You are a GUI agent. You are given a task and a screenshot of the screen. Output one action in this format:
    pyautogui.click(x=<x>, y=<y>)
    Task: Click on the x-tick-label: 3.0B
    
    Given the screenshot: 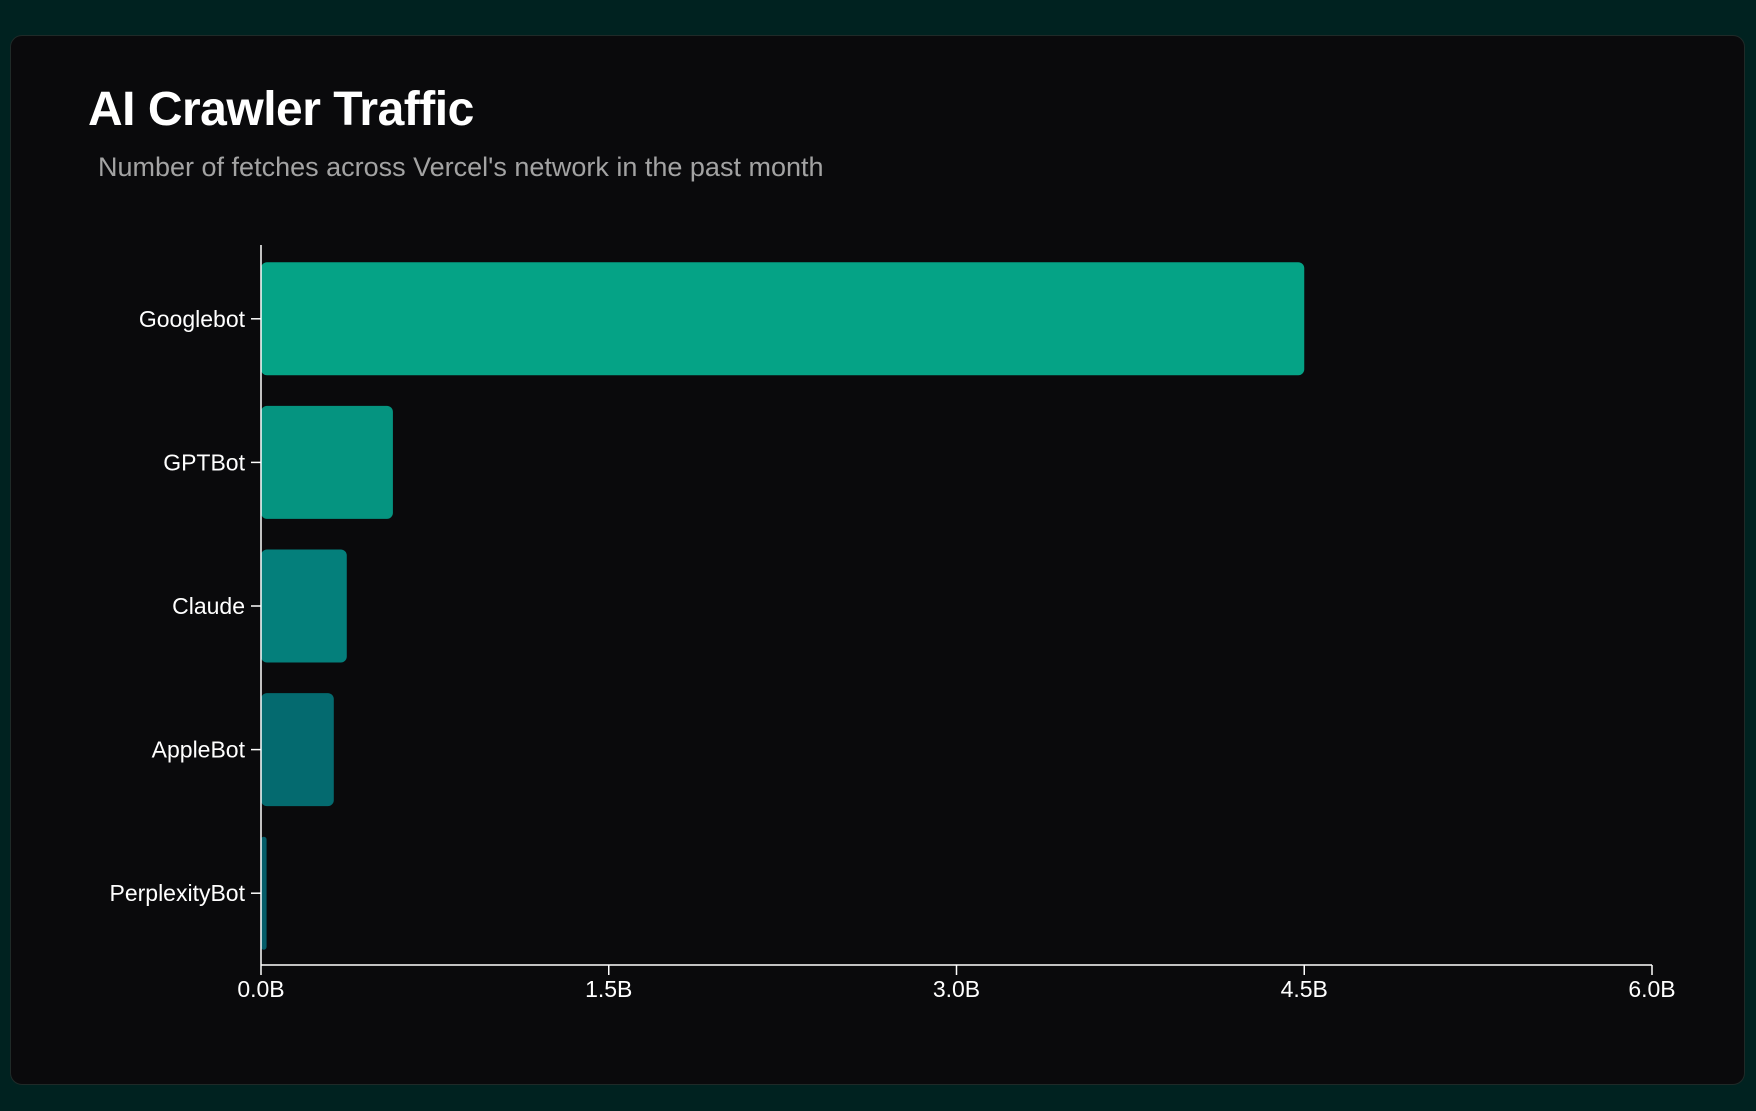 What is the action you would take?
    pyautogui.click(x=956, y=989)
    